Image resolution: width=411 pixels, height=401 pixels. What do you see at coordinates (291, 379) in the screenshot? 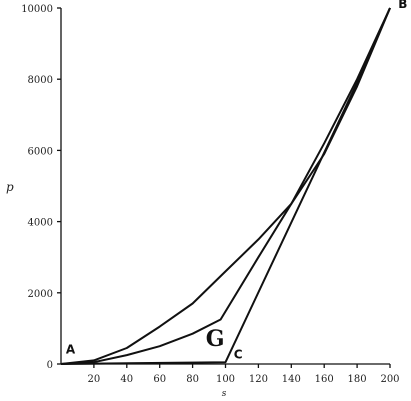
I see `x-tick-label: 140` at bounding box center [291, 379].